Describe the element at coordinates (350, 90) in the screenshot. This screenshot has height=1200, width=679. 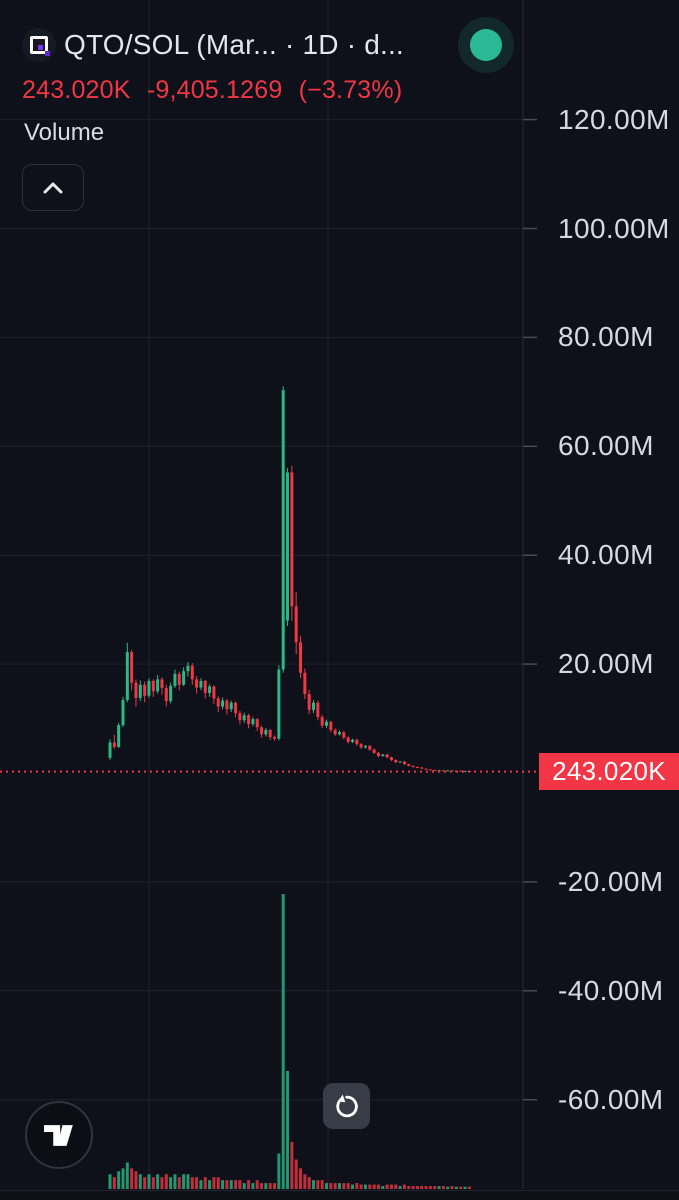
I see `change-percent: (−3.73%)` at that location.